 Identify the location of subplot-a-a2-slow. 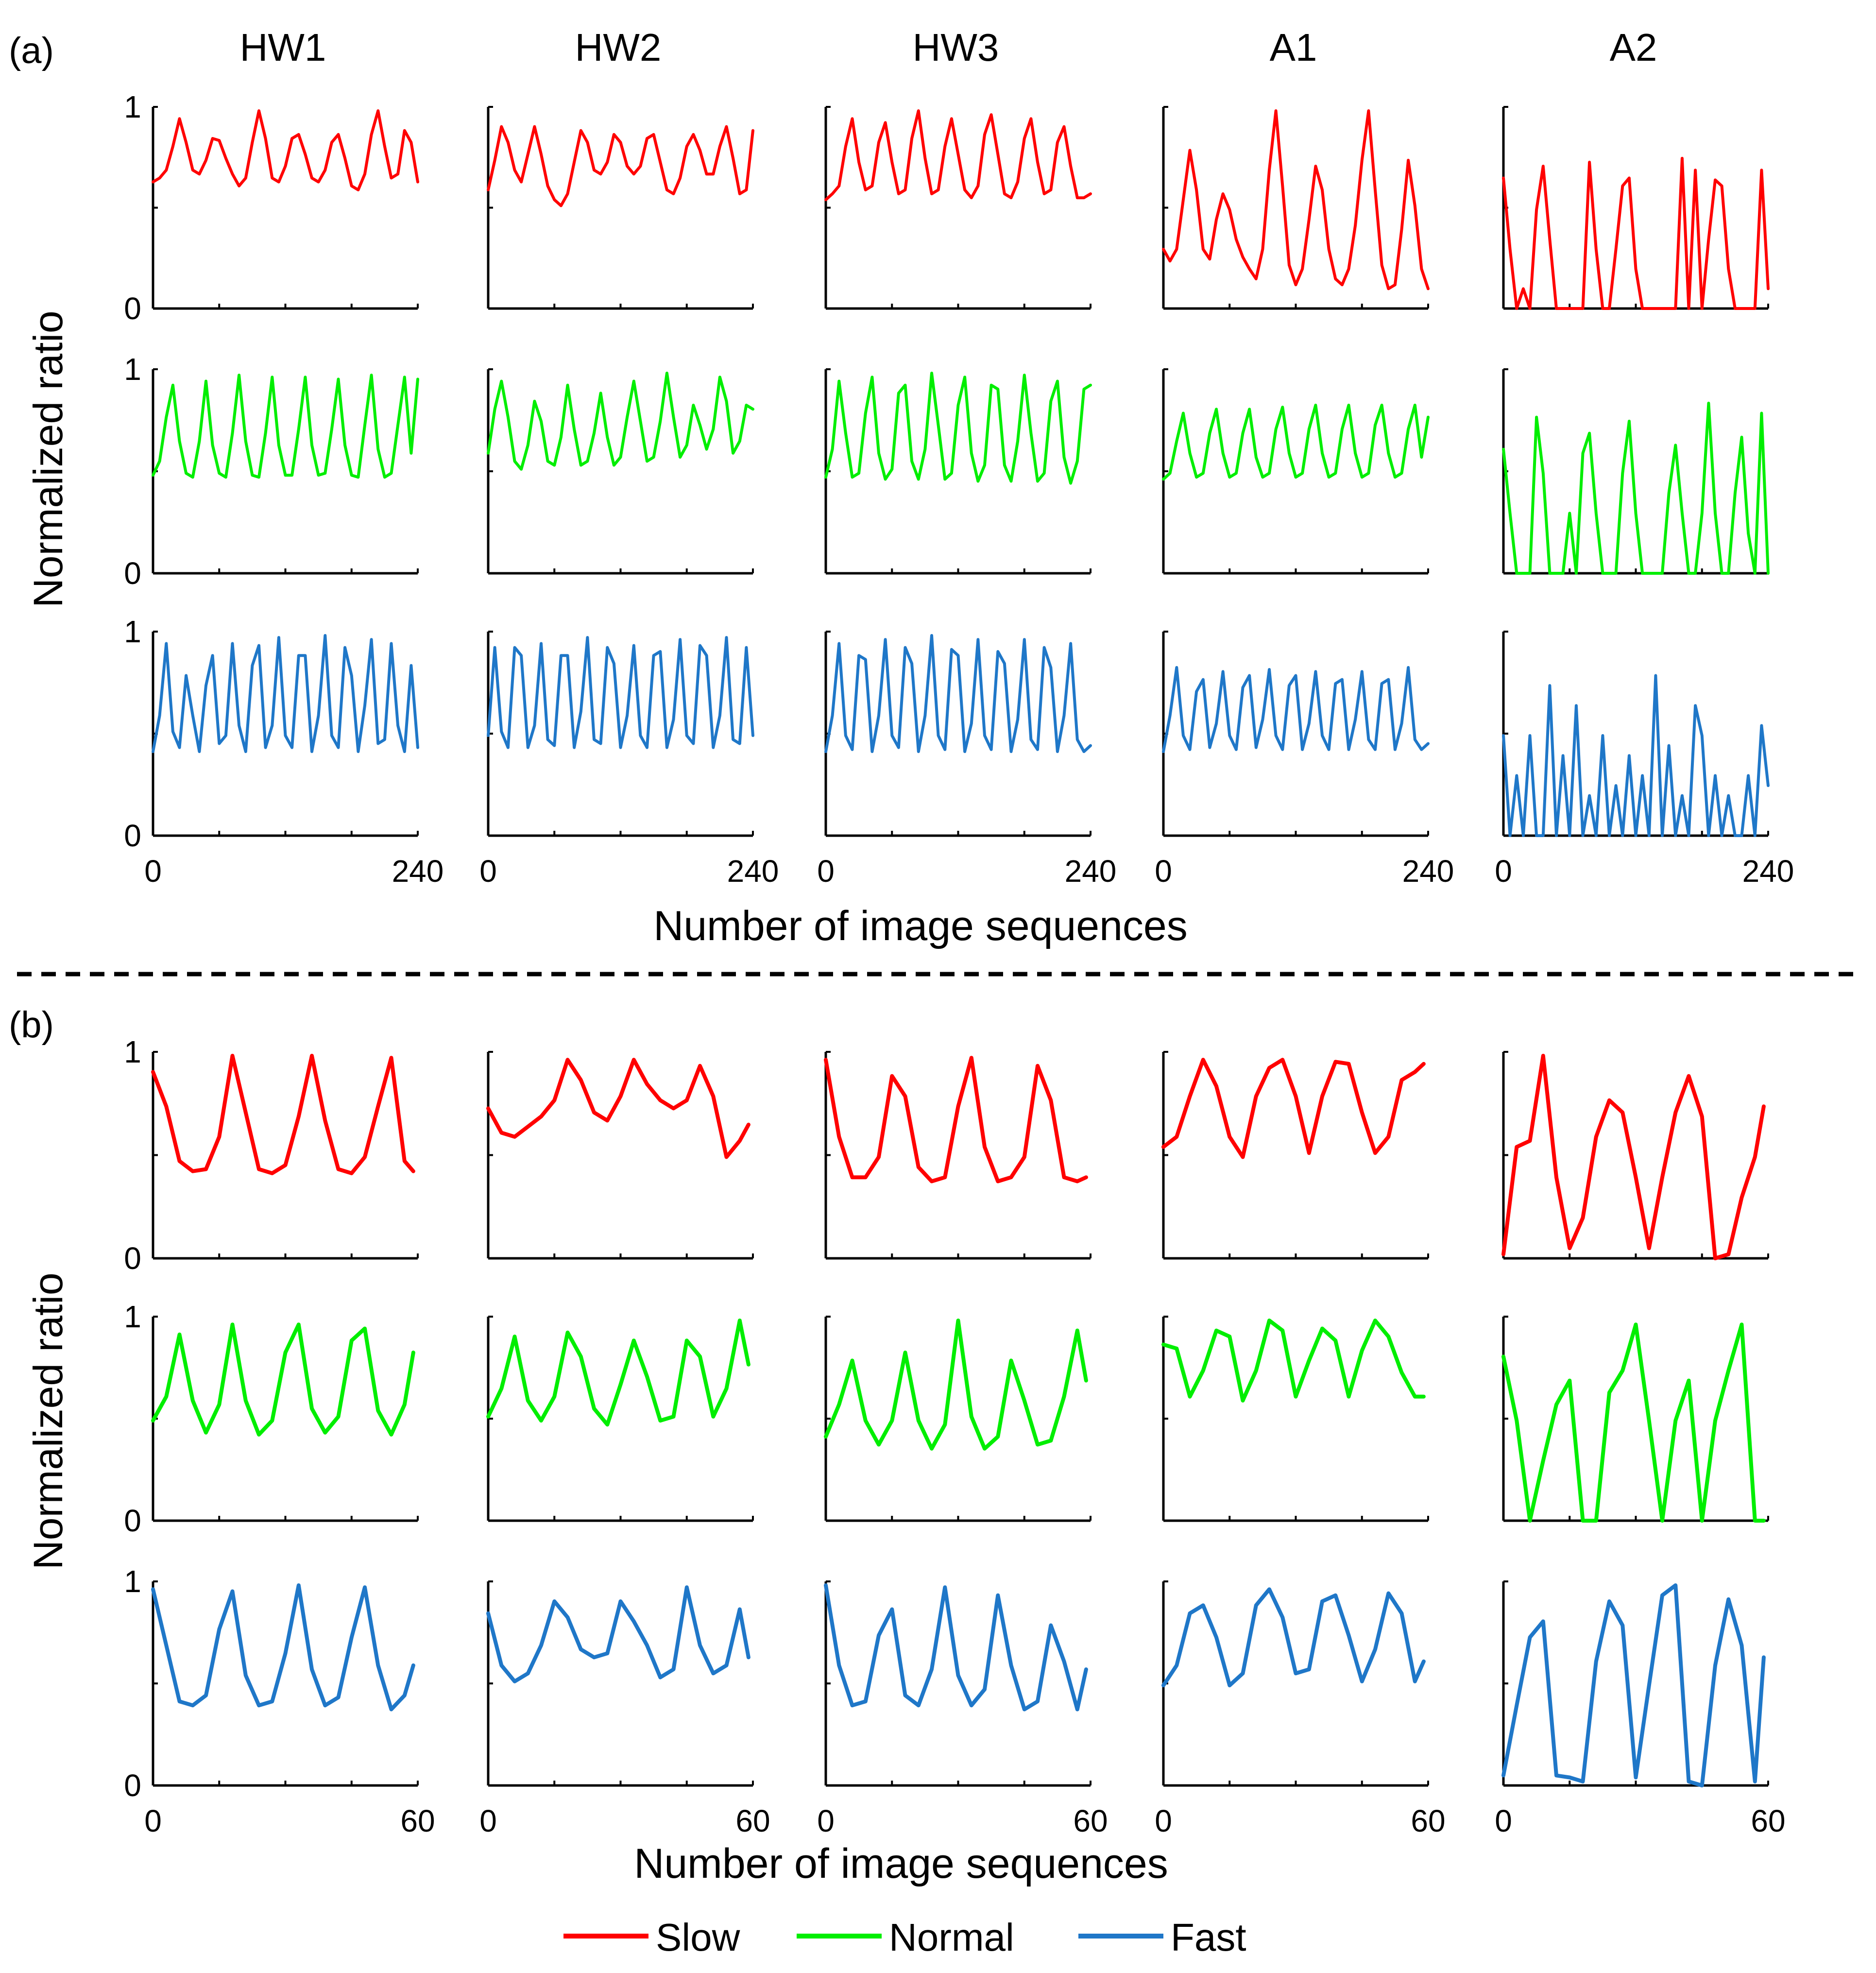
(1635, 208).